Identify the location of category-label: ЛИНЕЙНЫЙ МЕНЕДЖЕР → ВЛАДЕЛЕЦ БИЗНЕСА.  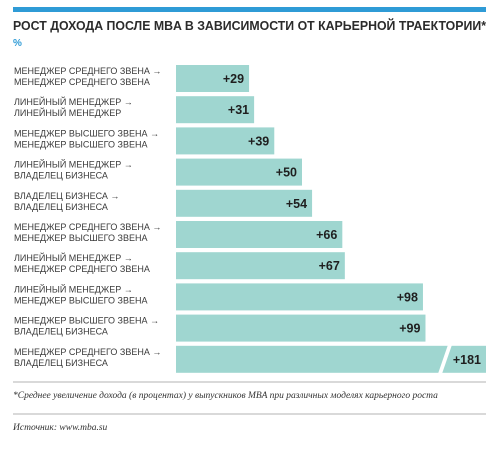
(73, 170).